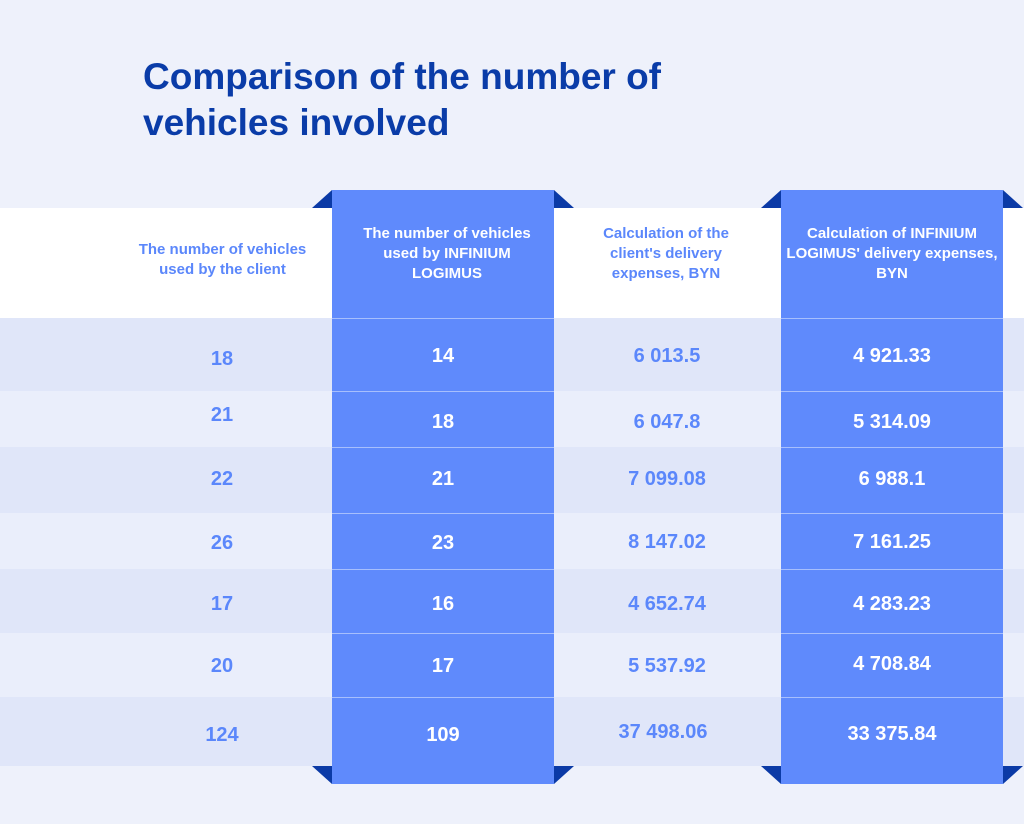  What do you see at coordinates (892, 604) in the screenshot?
I see `table-cell-infinium-expenses: 4 283.23` at bounding box center [892, 604].